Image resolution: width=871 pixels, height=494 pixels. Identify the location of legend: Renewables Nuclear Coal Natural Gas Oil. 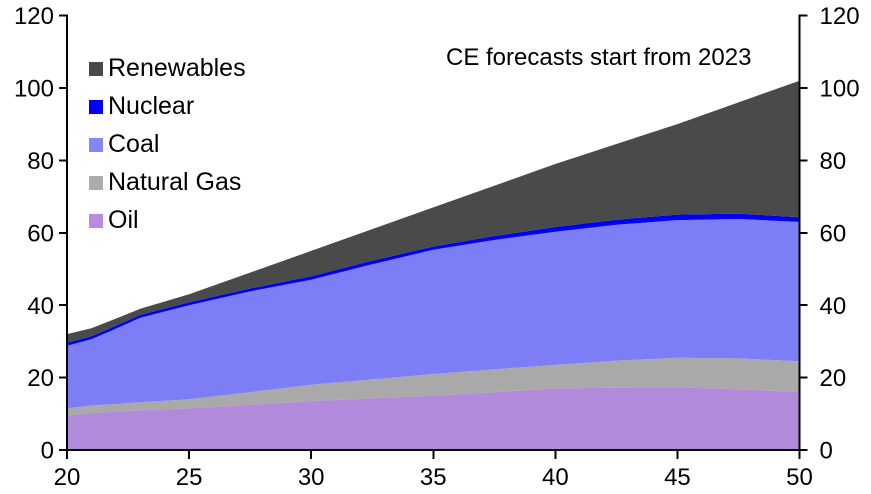
(167, 151).